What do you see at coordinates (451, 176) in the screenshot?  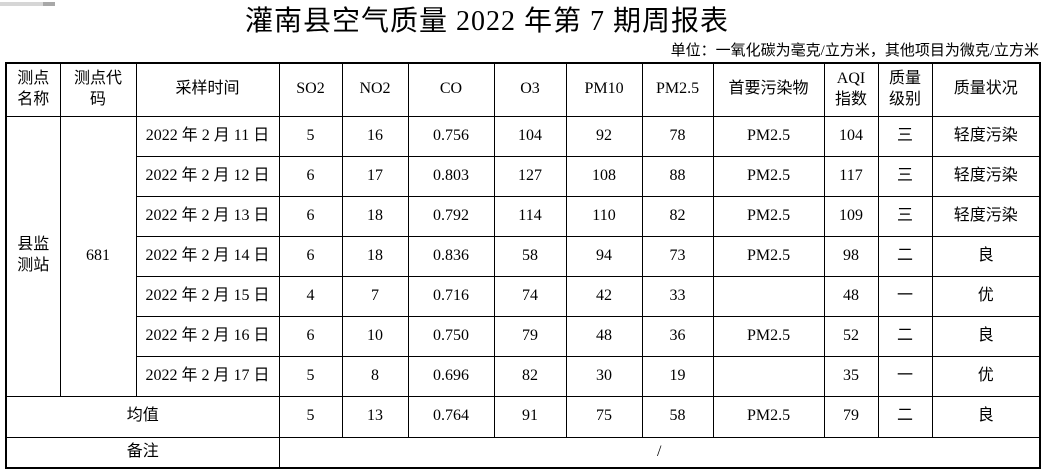 I see `co-cell: 0.803` at bounding box center [451, 176].